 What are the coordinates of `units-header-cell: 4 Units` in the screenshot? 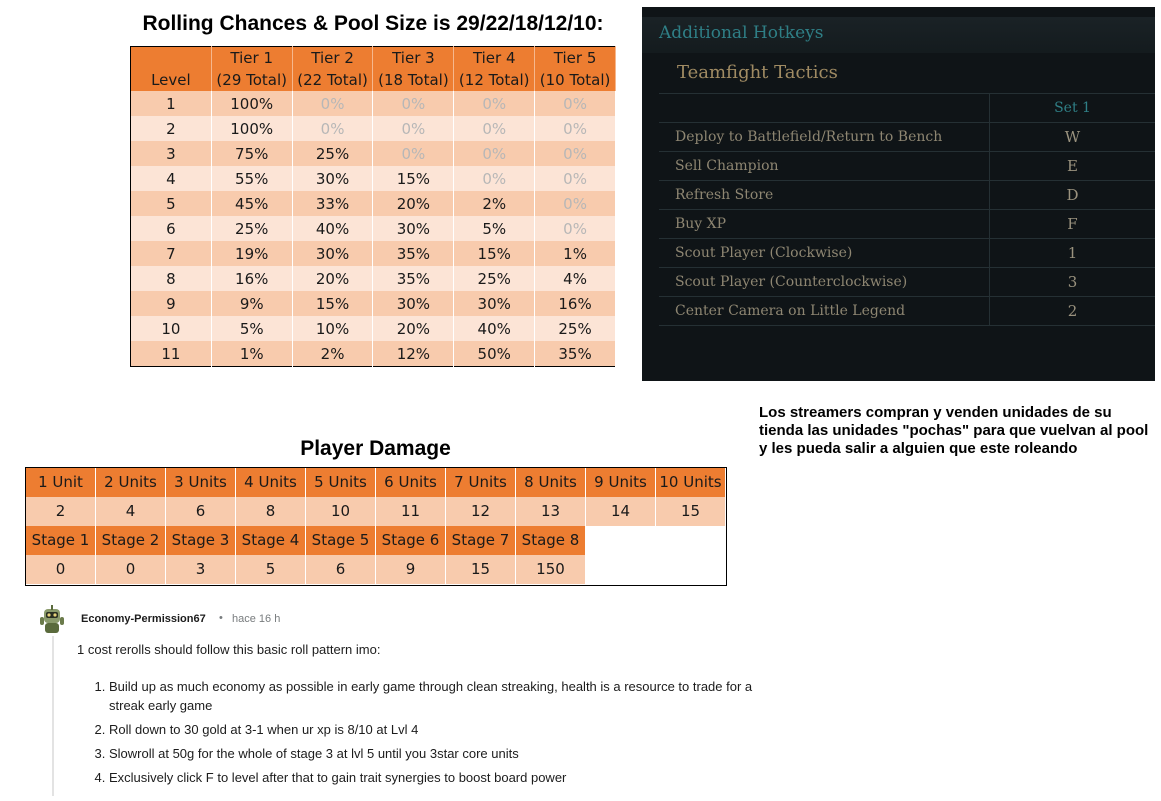 It's located at (271, 482).